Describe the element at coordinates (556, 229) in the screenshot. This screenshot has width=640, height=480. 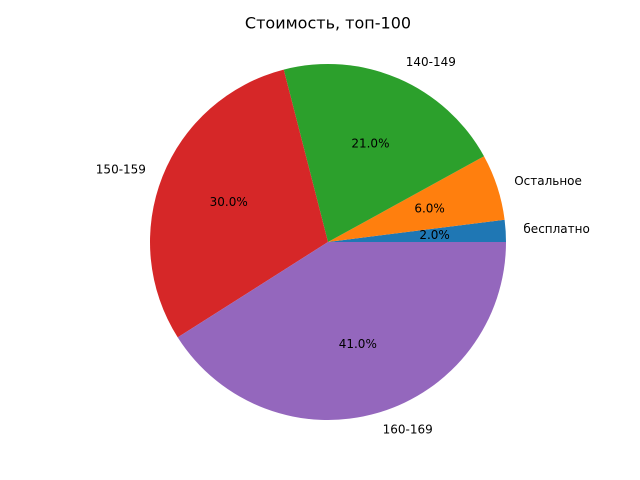
I see `slice-label: бесплатно` at that location.